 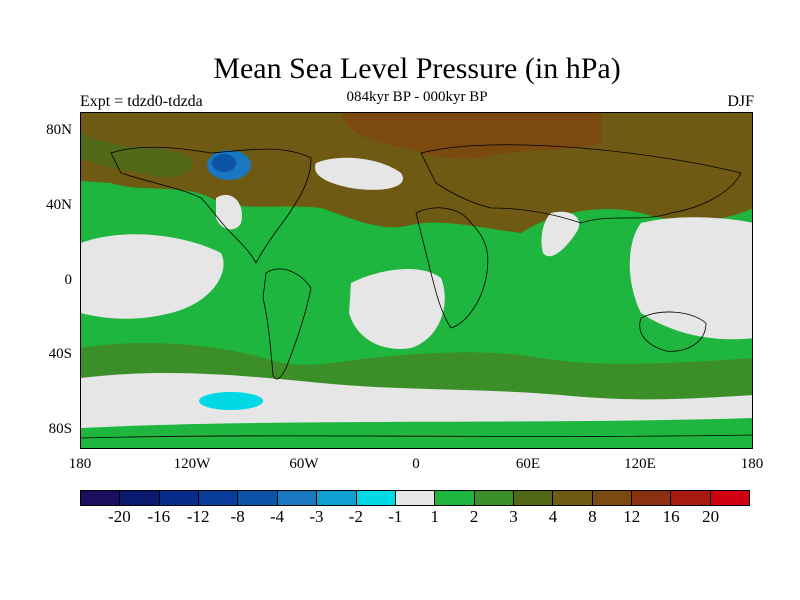 I want to click on hudson-depression-core, so click(x=224, y=163).